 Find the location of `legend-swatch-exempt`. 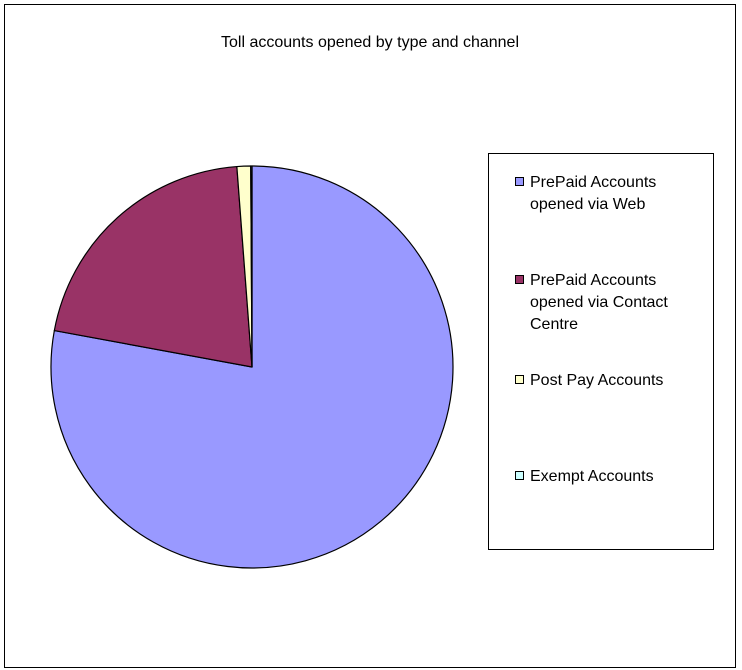

legend-swatch-exempt is located at coordinates (519, 475).